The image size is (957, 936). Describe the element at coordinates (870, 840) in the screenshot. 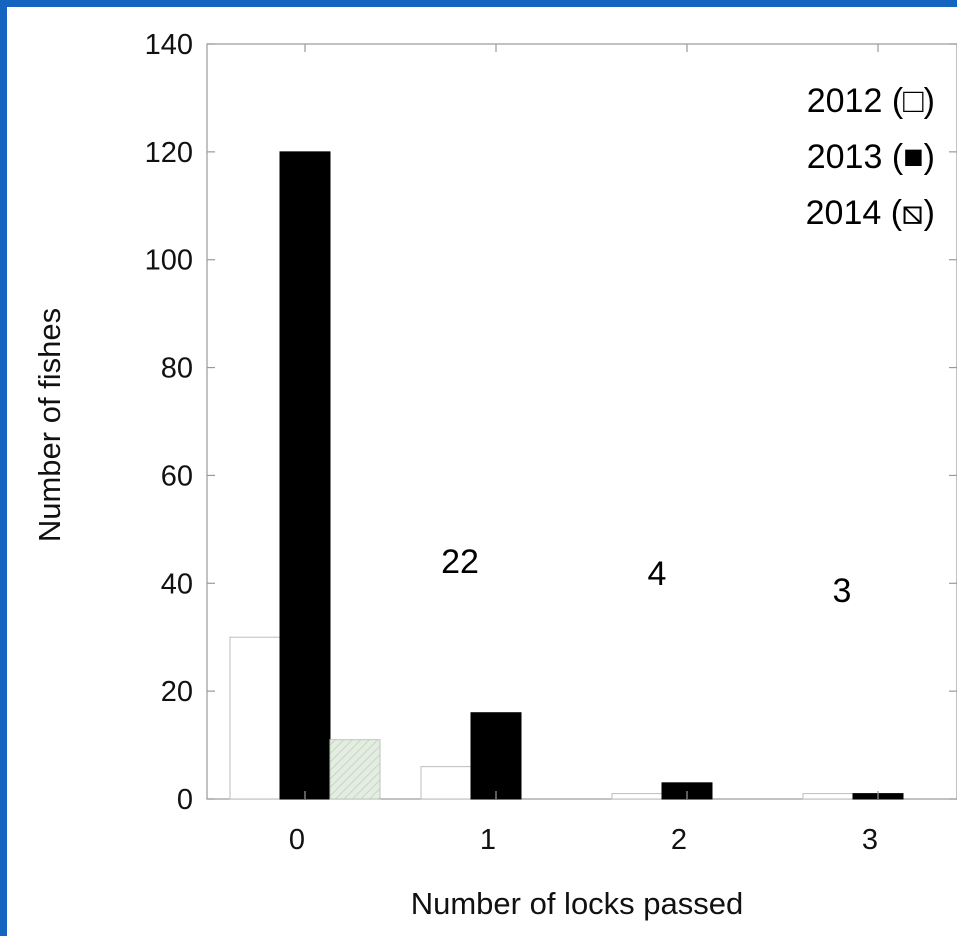

I see `x-tick-label: 3` at that location.